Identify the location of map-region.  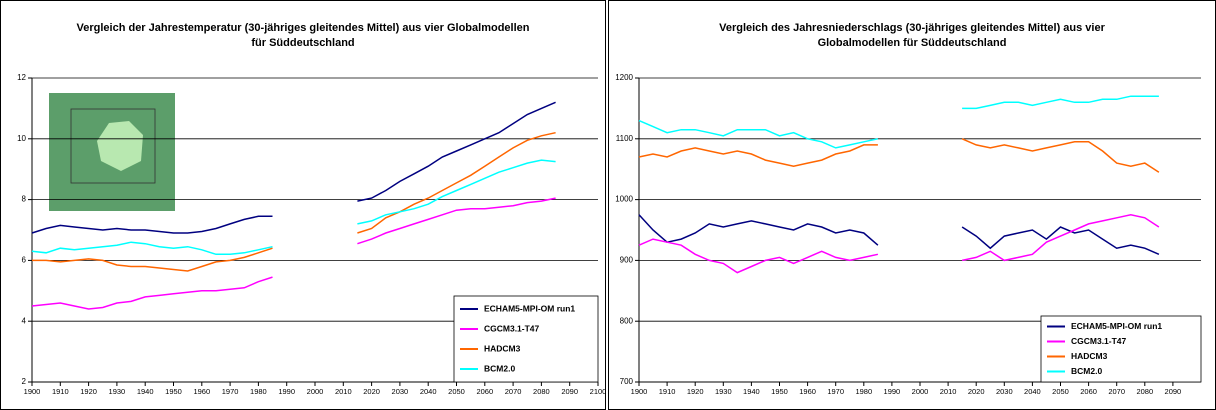
(120, 146).